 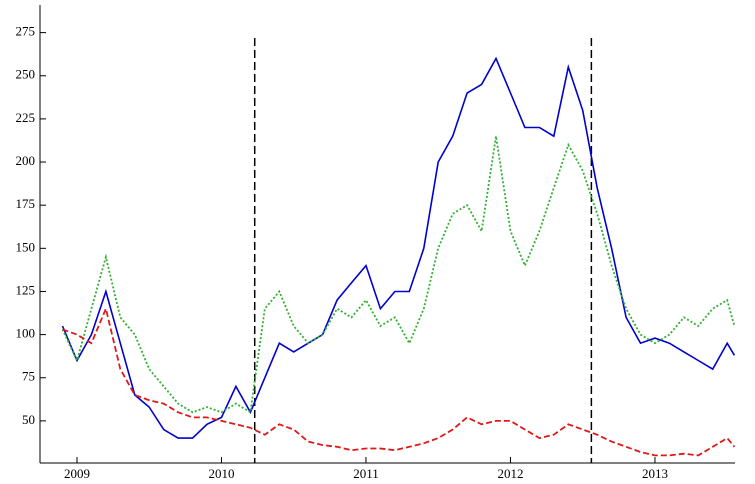 I want to click on y-tick-label: 175, so click(x=26, y=203).